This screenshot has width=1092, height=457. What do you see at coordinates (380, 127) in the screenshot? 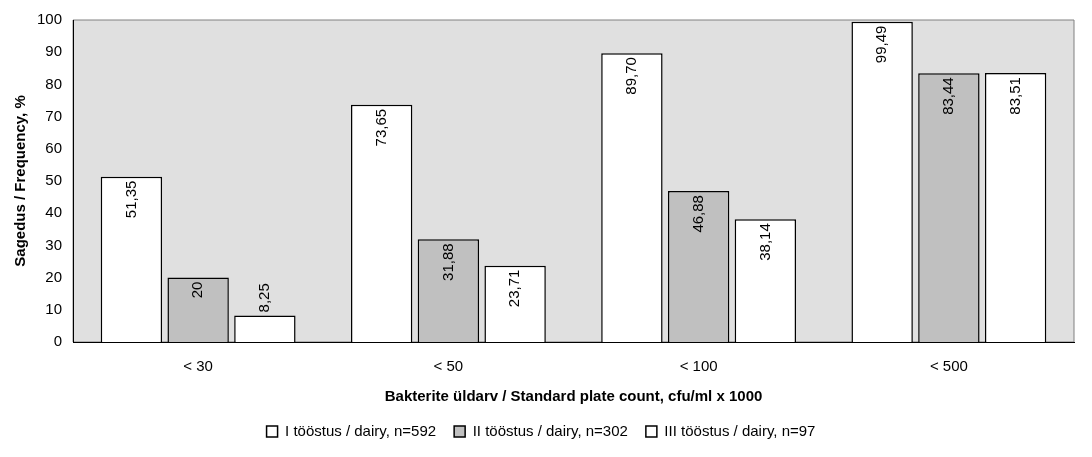
I see `data-label: 73,65` at bounding box center [380, 127].